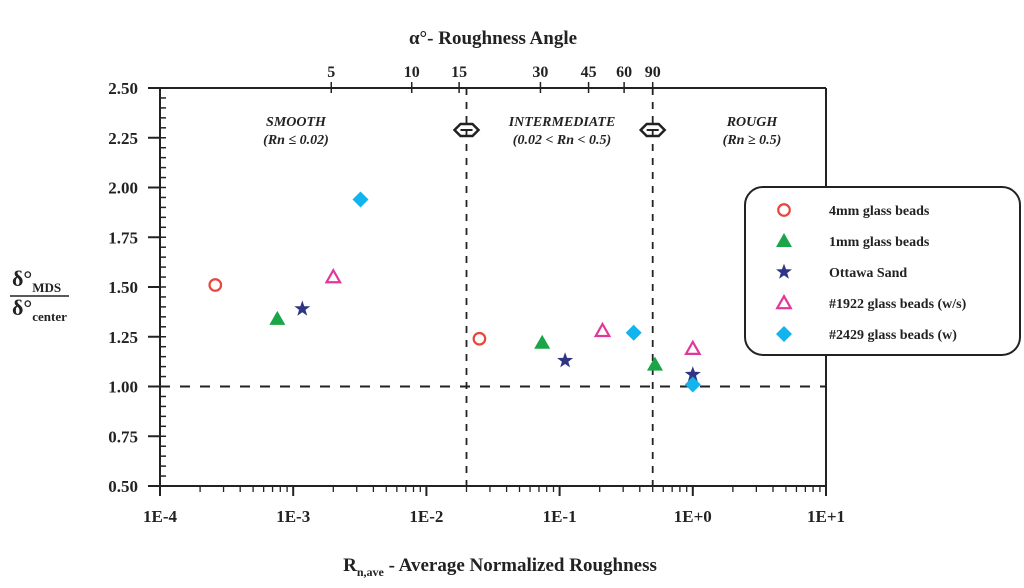 Image resolution: width=1024 pixels, height=588 pixels. I want to click on region-name: ROUGH, so click(752, 122).